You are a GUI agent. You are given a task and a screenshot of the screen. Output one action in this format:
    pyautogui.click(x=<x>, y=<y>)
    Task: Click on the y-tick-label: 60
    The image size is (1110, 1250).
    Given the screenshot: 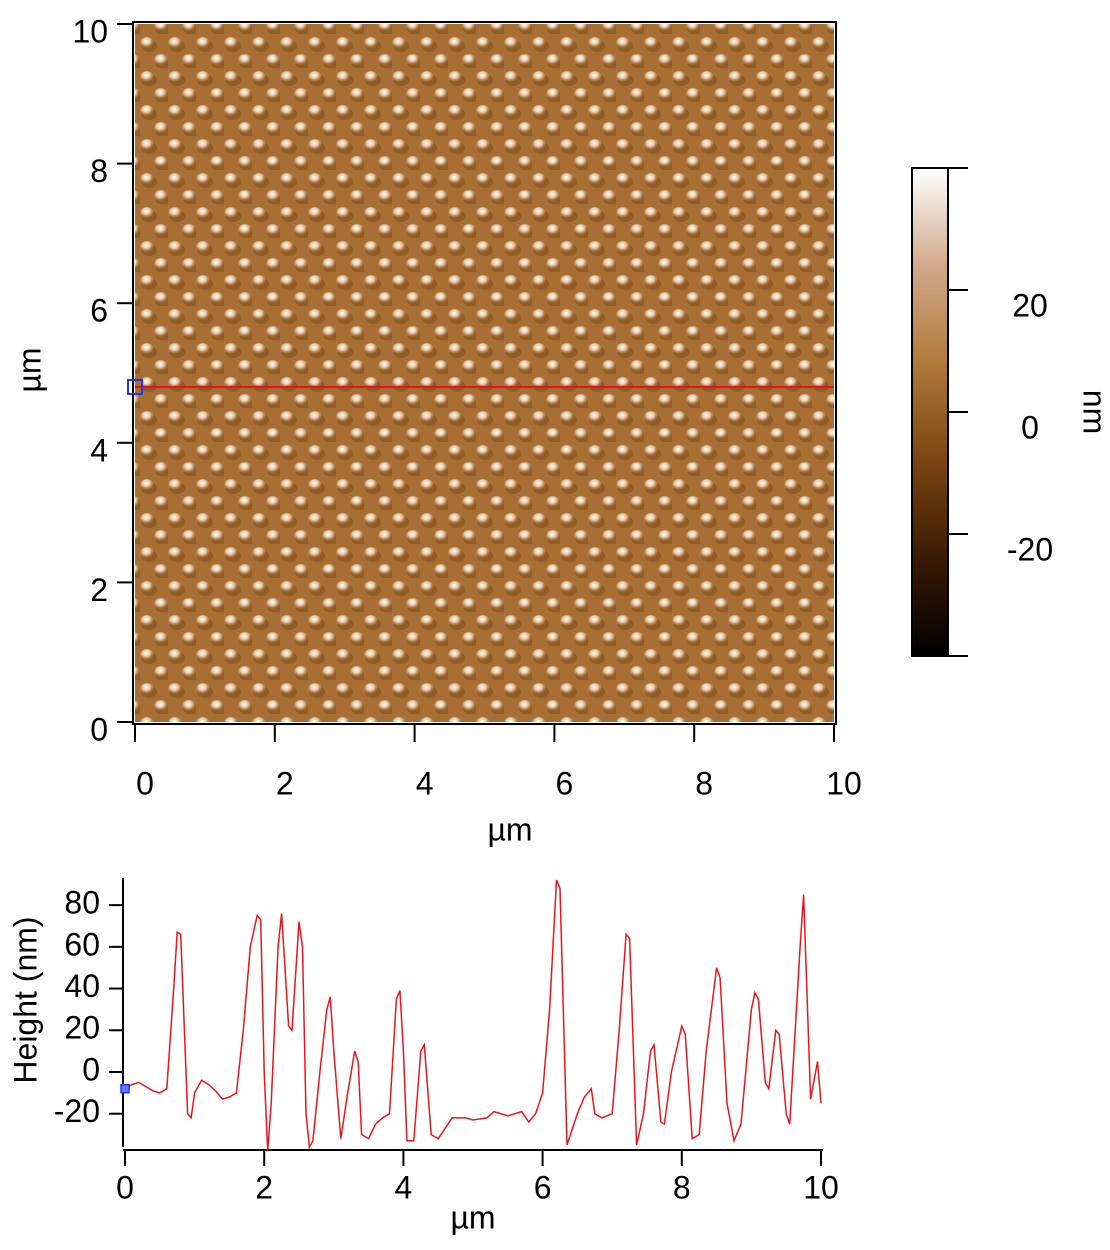 What is the action you would take?
    pyautogui.click(x=82, y=944)
    